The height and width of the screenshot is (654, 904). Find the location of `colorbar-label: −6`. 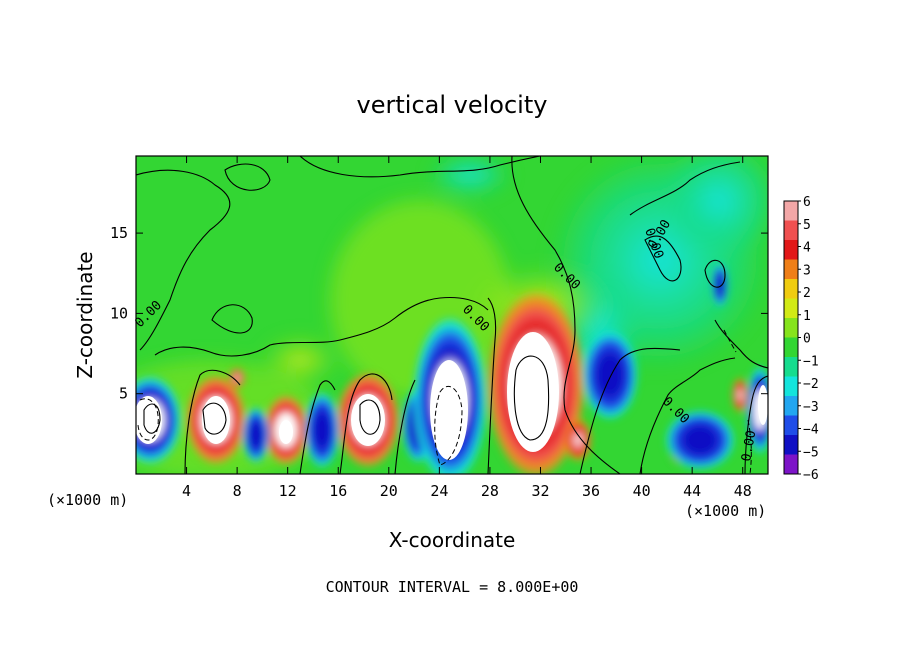

colorbar-label: −6 is located at coordinates (811, 475).